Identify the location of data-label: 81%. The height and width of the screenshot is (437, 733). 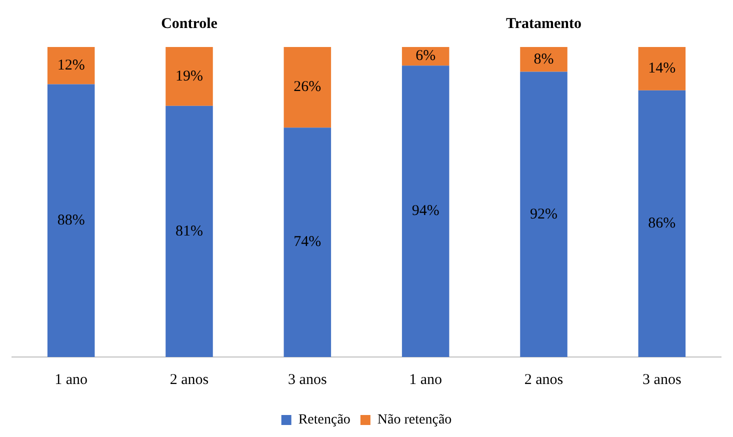
(189, 231).